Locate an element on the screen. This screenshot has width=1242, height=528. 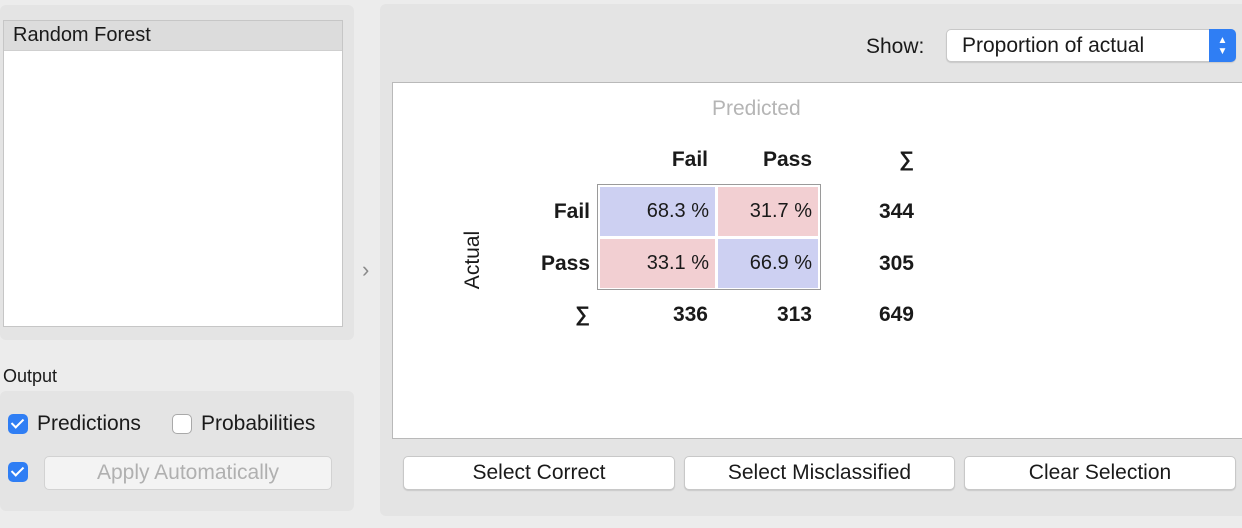
row-header-sum: ∑ is located at coordinates (582, 314).